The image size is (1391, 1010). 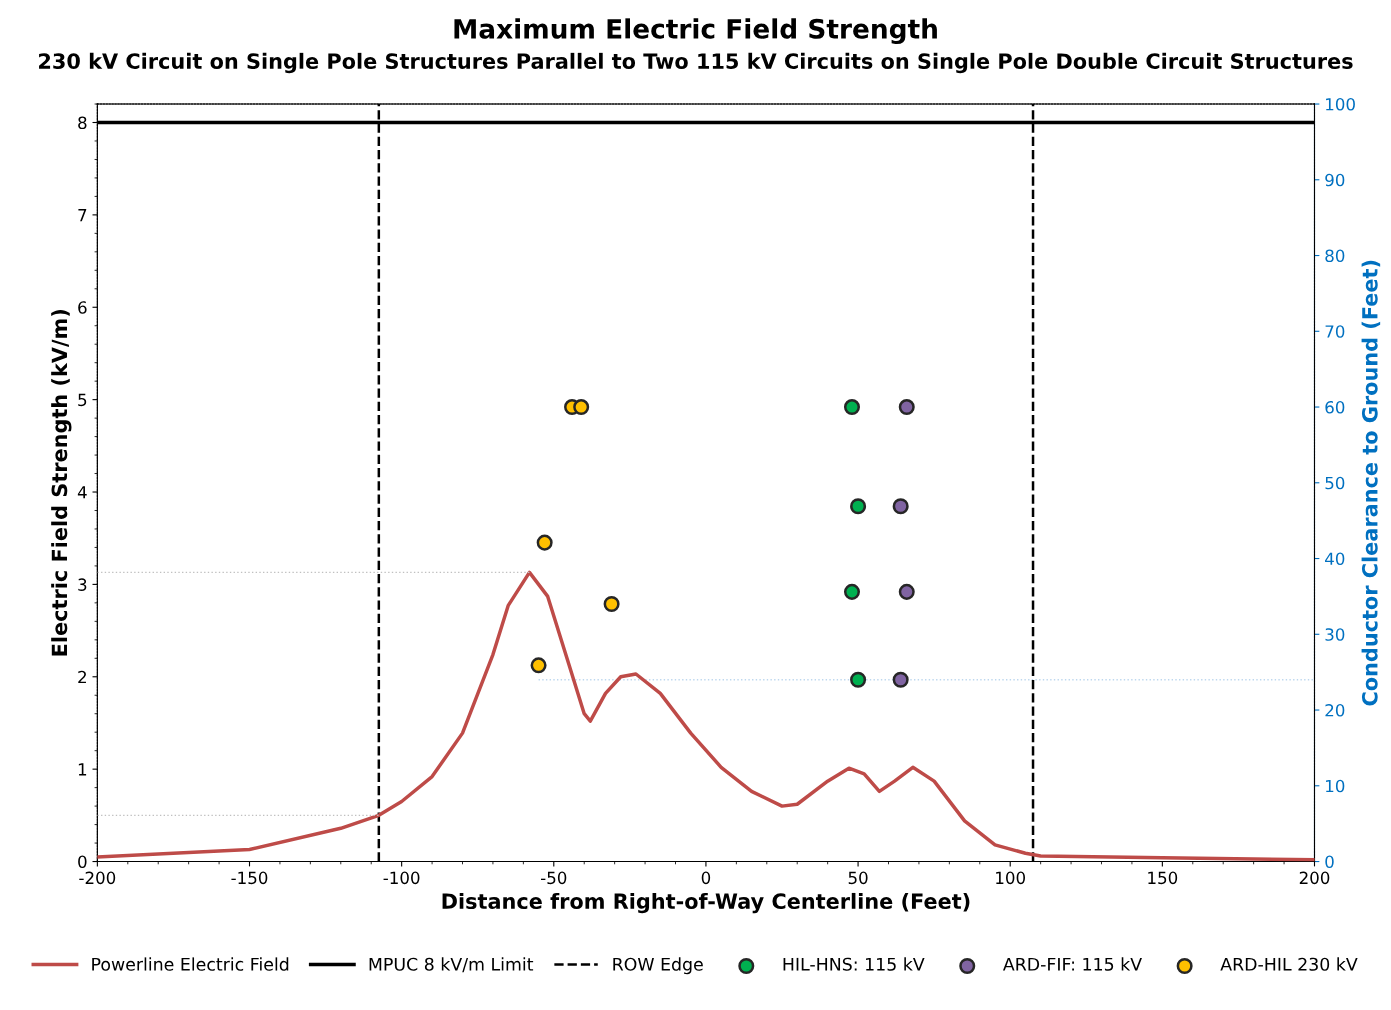 What do you see at coordinates (82, 584) in the screenshot?
I see `y-tick-label: 3` at bounding box center [82, 584].